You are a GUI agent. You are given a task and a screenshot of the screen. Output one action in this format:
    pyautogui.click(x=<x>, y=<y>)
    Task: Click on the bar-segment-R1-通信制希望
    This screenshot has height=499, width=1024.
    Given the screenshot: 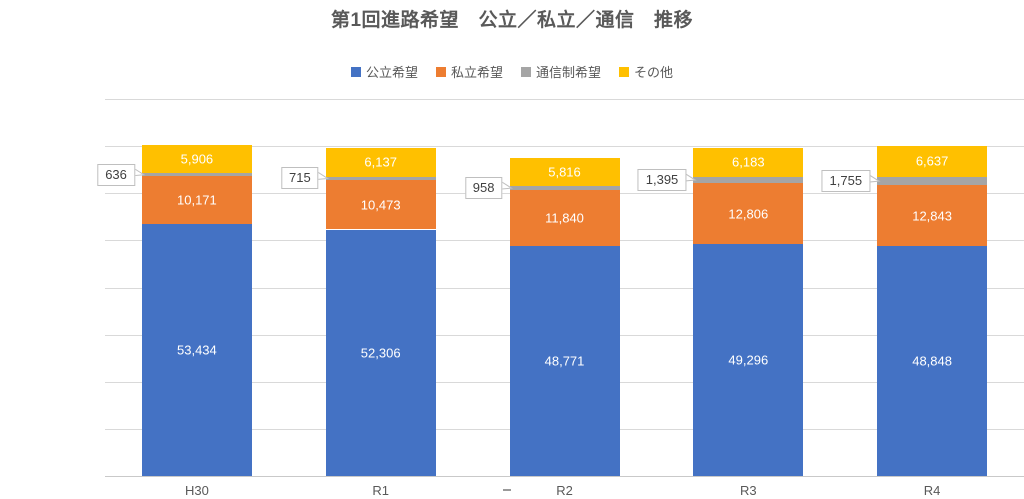 What is the action you would take?
    pyautogui.click(x=380, y=178)
    